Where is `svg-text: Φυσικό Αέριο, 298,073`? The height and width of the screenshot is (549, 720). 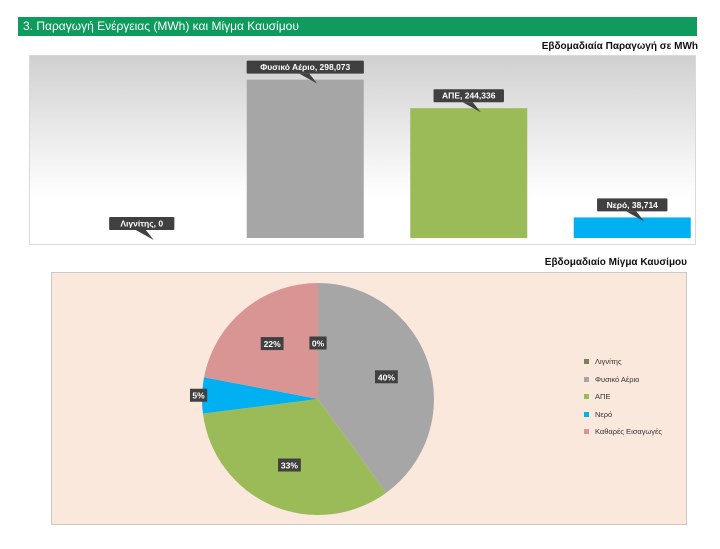
svg-text: Φυσικό Αέριο, 298,073 is located at coordinates (305, 67).